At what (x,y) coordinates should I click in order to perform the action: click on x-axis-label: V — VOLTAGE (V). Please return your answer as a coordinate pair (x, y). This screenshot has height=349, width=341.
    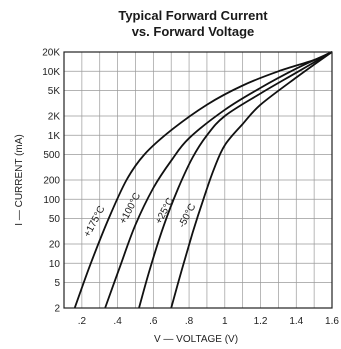
    Looking at the image, I should click on (196, 339).